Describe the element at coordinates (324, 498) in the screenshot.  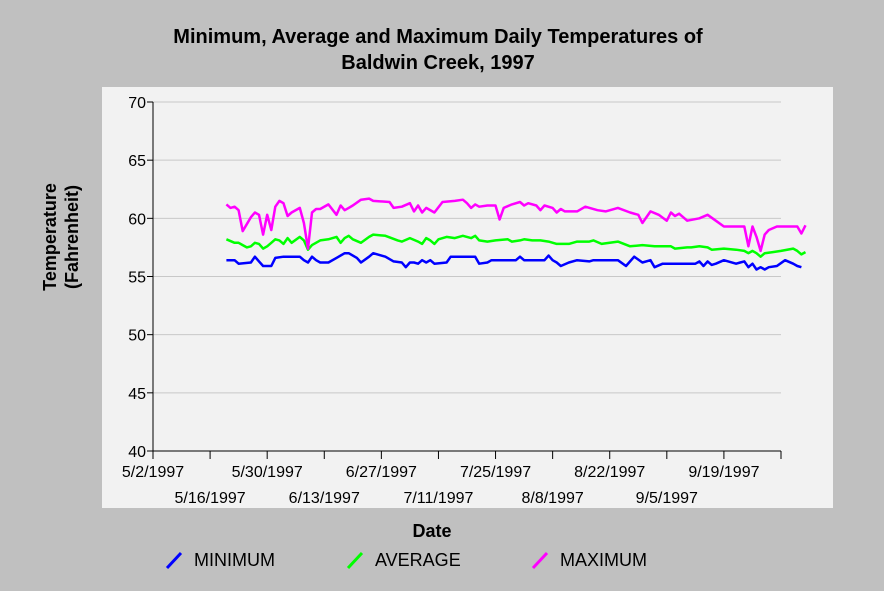
I see `x-tick-label: 6/13/1997` at that location.